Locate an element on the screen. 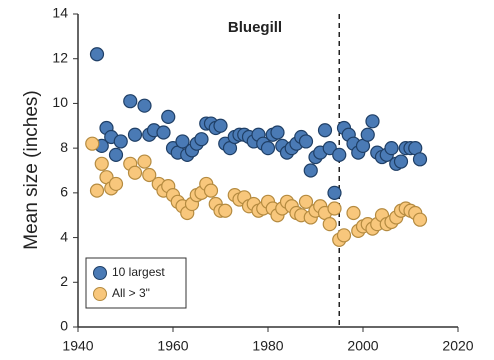  y-tick-label: 4 is located at coordinates (64, 236).